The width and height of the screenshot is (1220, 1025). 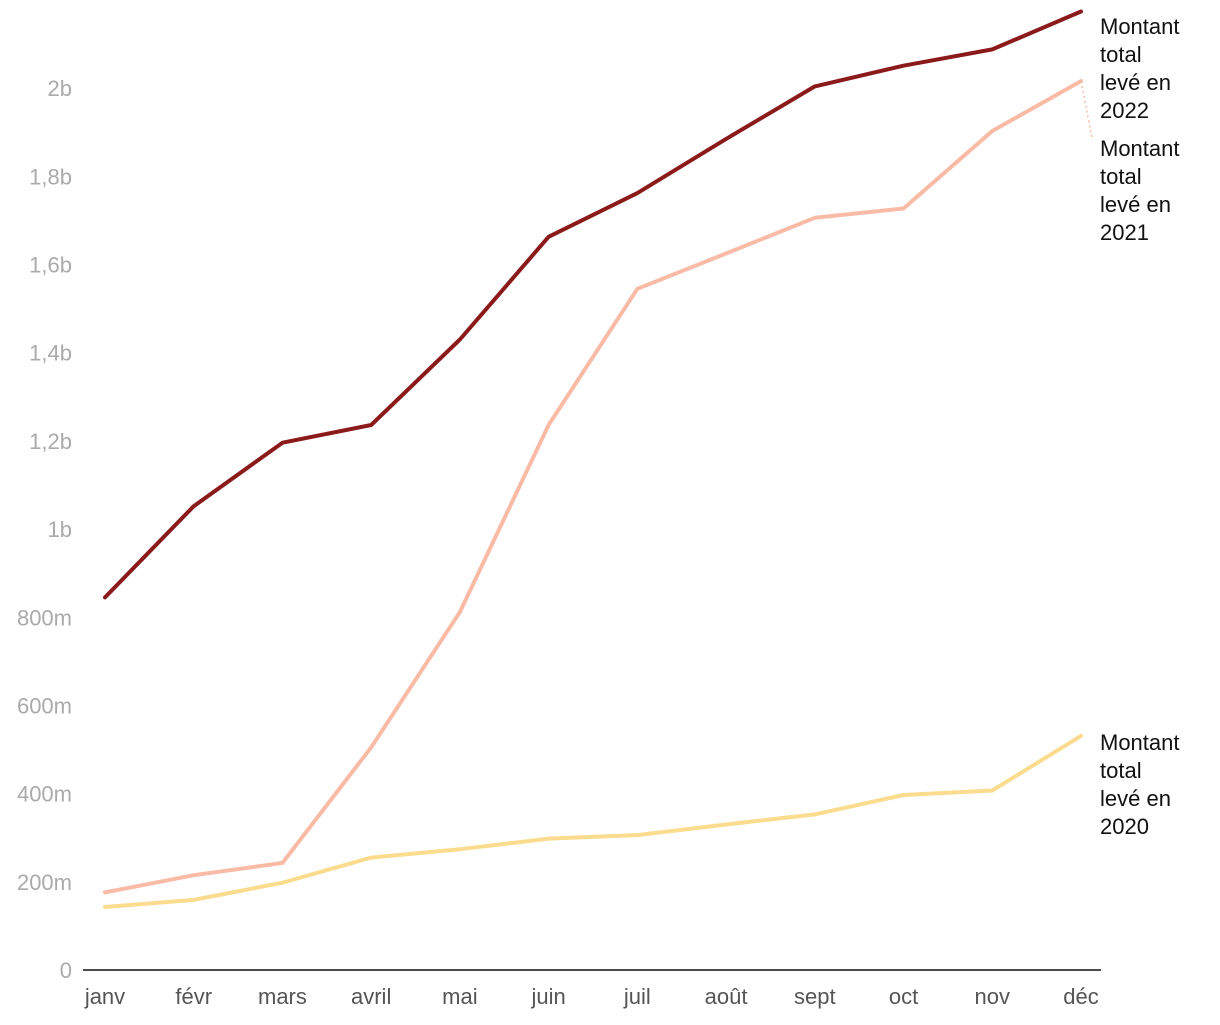 What do you see at coordinates (1086, 109) in the screenshot?
I see `series-label-connector` at bounding box center [1086, 109].